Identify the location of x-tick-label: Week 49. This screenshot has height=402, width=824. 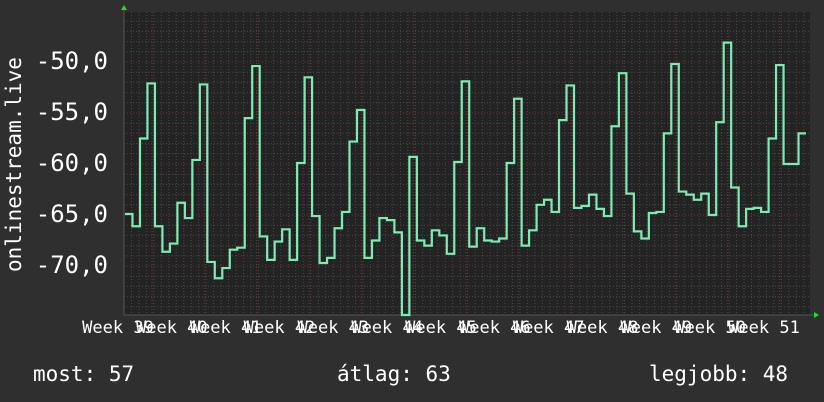
(656, 328).